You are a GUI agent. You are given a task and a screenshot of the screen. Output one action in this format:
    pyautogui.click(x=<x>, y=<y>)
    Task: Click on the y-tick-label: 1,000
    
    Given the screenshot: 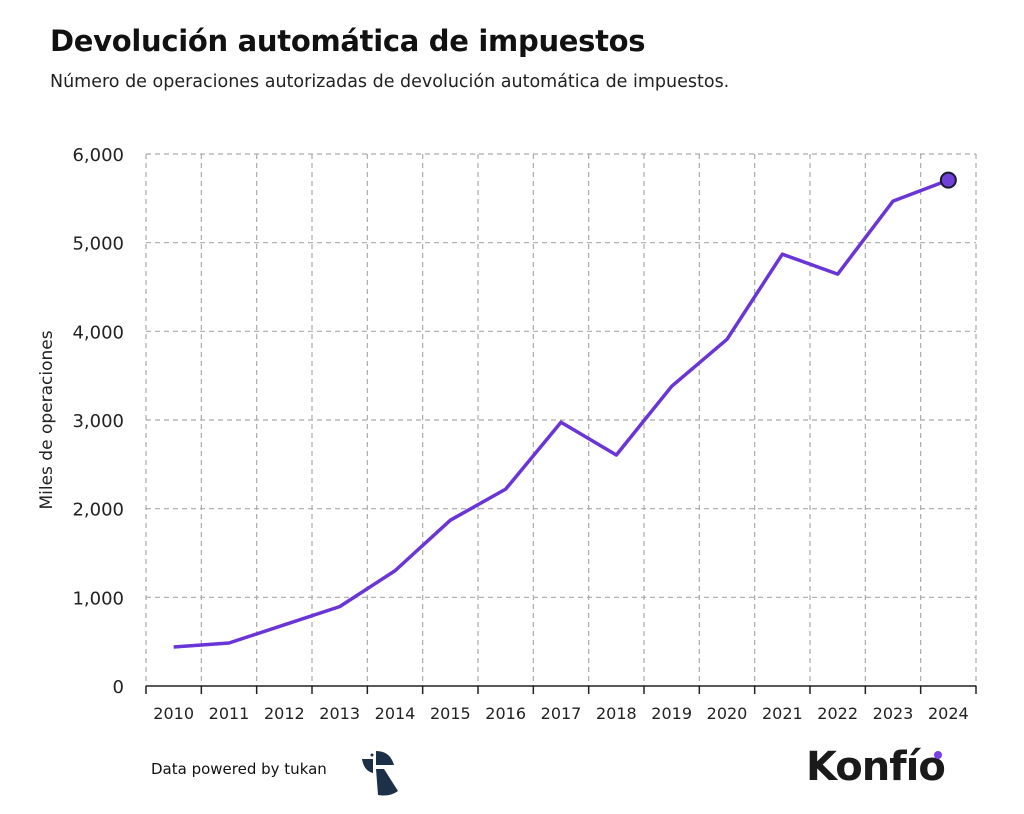 What is the action you would take?
    pyautogui.click(x=98, y=598)
    